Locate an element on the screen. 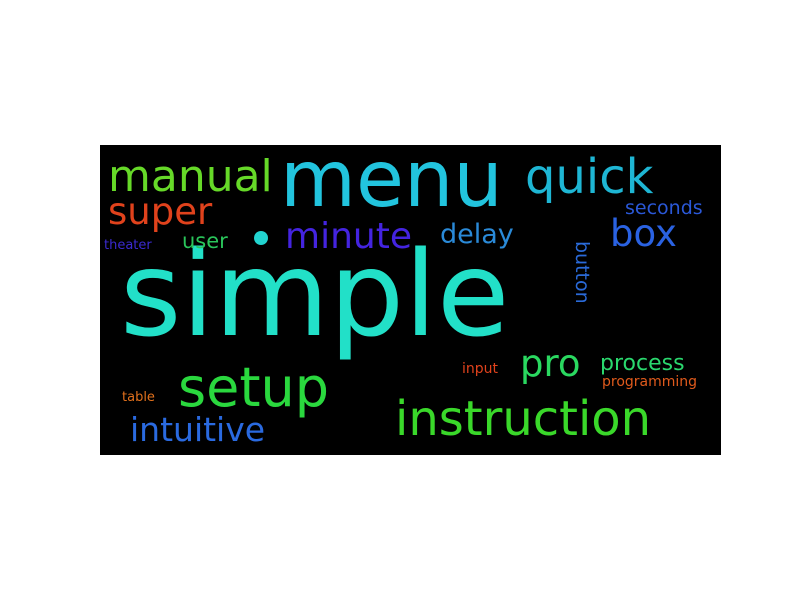 This screenshot has height=600, width=800. word-input: input is located at coordinates (480, 369).